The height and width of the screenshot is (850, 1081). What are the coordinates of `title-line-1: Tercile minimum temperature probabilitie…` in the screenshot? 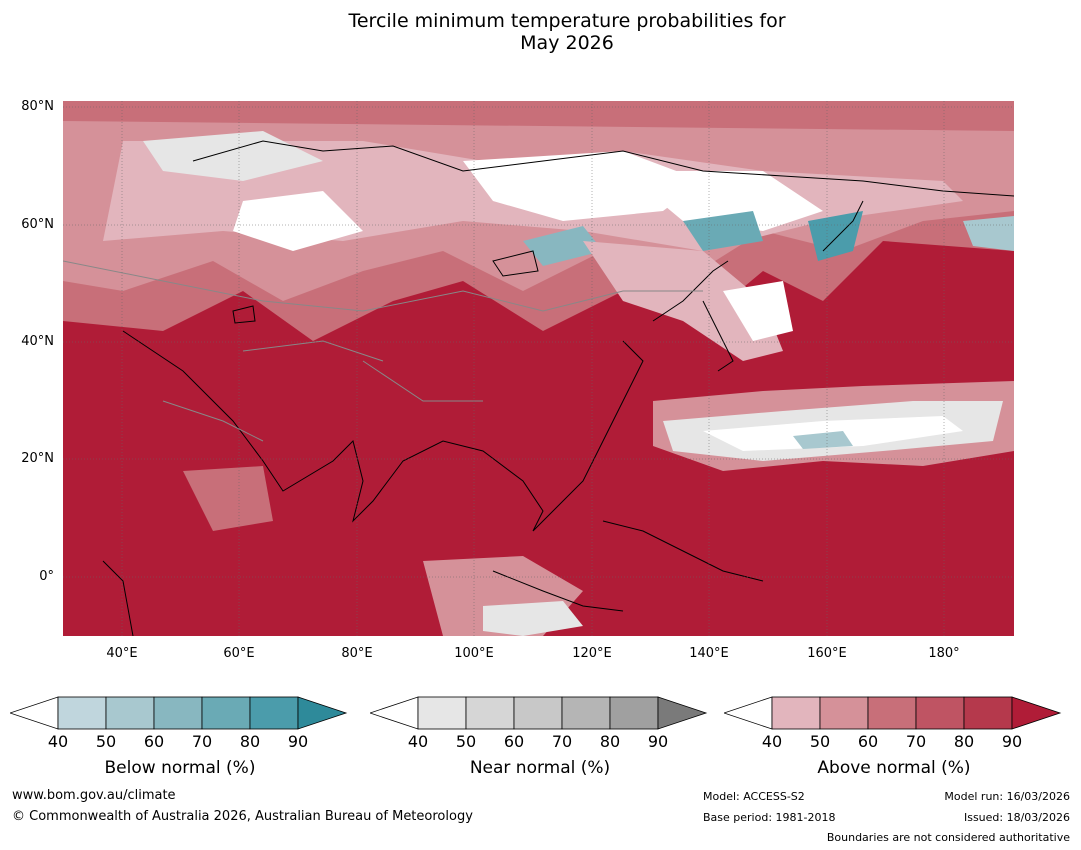 It's located at (567, 21).